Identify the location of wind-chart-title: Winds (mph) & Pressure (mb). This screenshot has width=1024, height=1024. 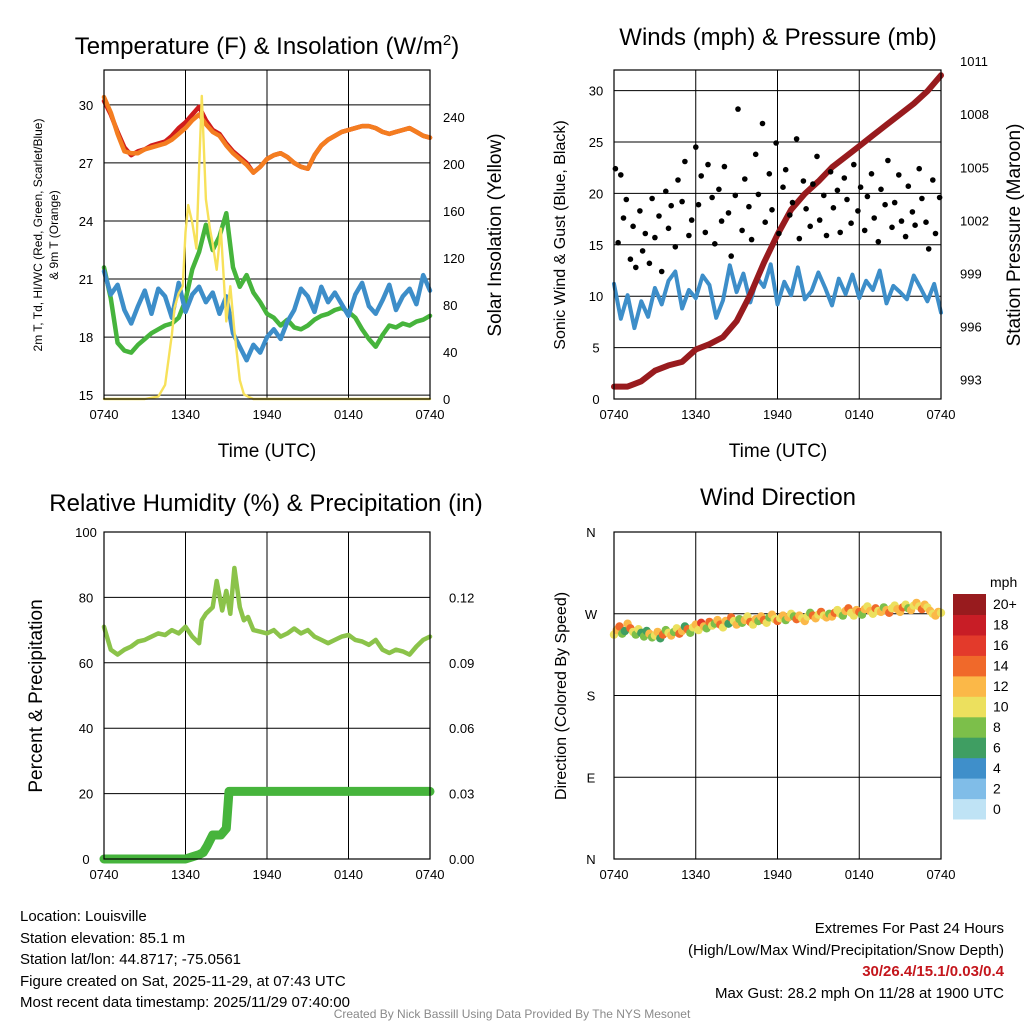
(777, 37).